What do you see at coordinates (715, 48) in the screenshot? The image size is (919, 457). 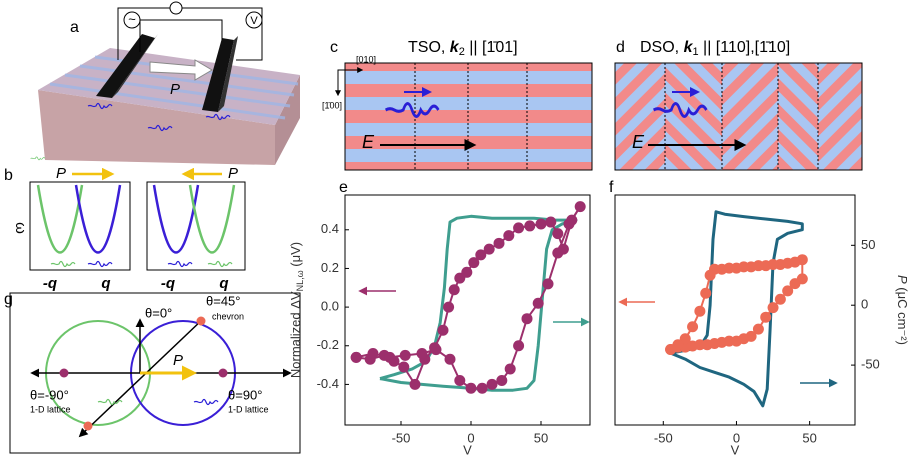 I see `panel-title: DSO, k1 || [110],[1̄10]` at bounding box center [715, 48].